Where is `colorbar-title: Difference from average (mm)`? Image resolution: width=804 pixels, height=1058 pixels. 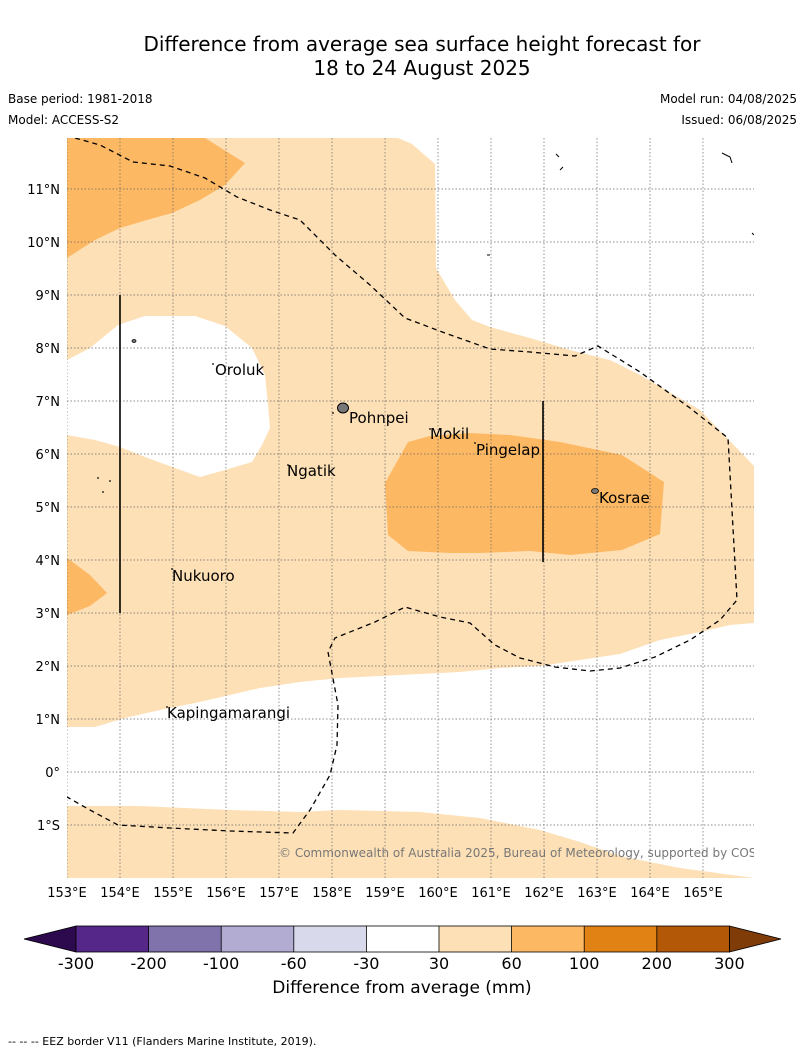 colorbar-title: Difference from average (mm) is located at coordinates (402, 988).